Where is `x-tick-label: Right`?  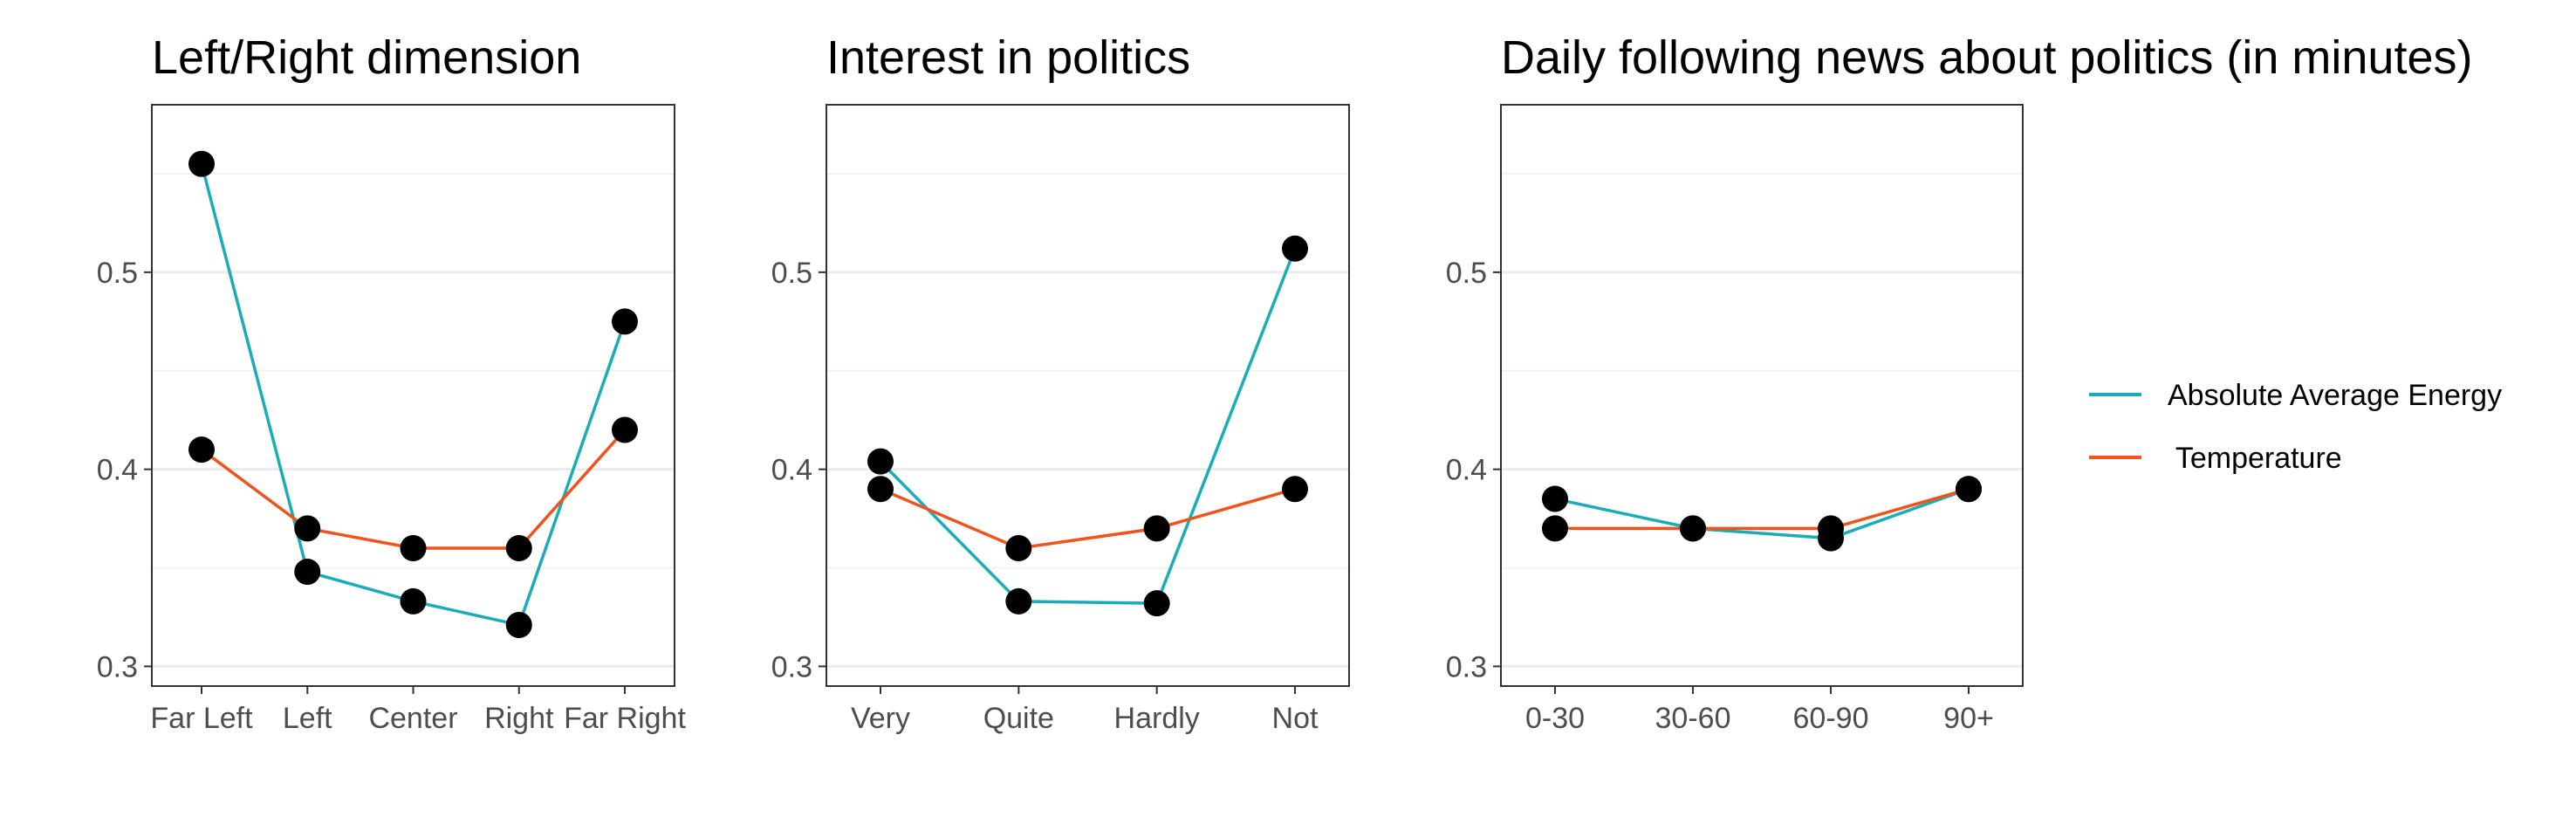 x-tick-label: Right is located at coordinates (519, 718).